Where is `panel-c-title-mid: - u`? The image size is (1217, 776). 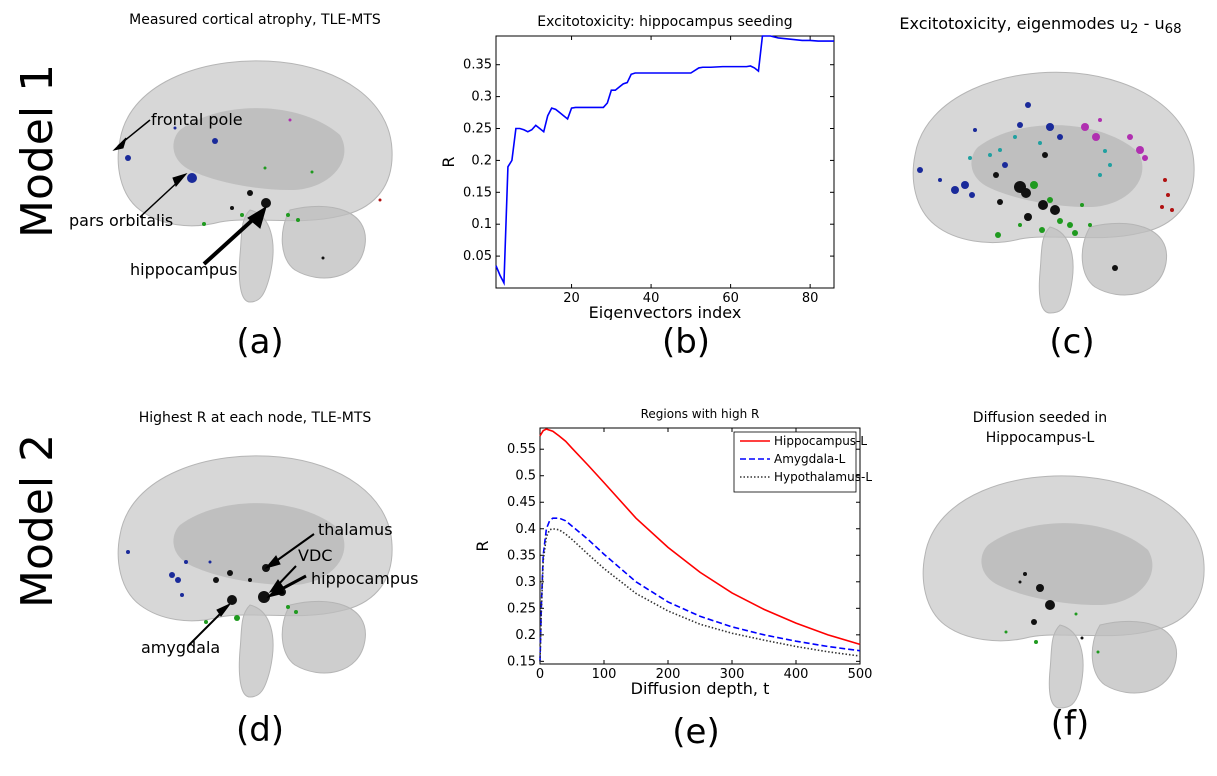
panel-c-title-mid: - u is located at coordinates (1151, 23).